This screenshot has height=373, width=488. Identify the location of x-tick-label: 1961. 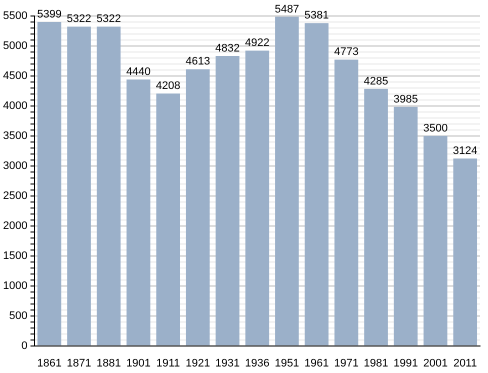
(316, 363).